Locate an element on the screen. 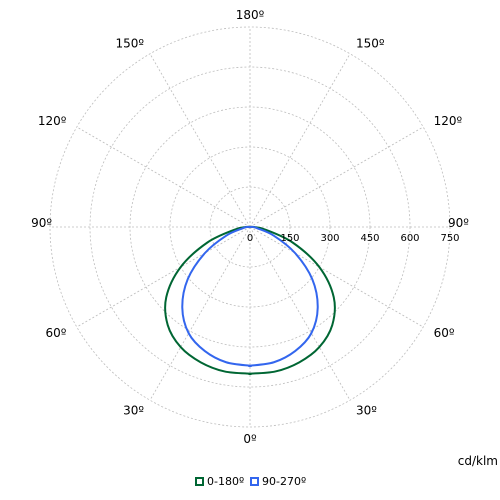 This screenshot has height=500, width=500. legend-label-1: 90-270º is located at coordinates (284, 481).